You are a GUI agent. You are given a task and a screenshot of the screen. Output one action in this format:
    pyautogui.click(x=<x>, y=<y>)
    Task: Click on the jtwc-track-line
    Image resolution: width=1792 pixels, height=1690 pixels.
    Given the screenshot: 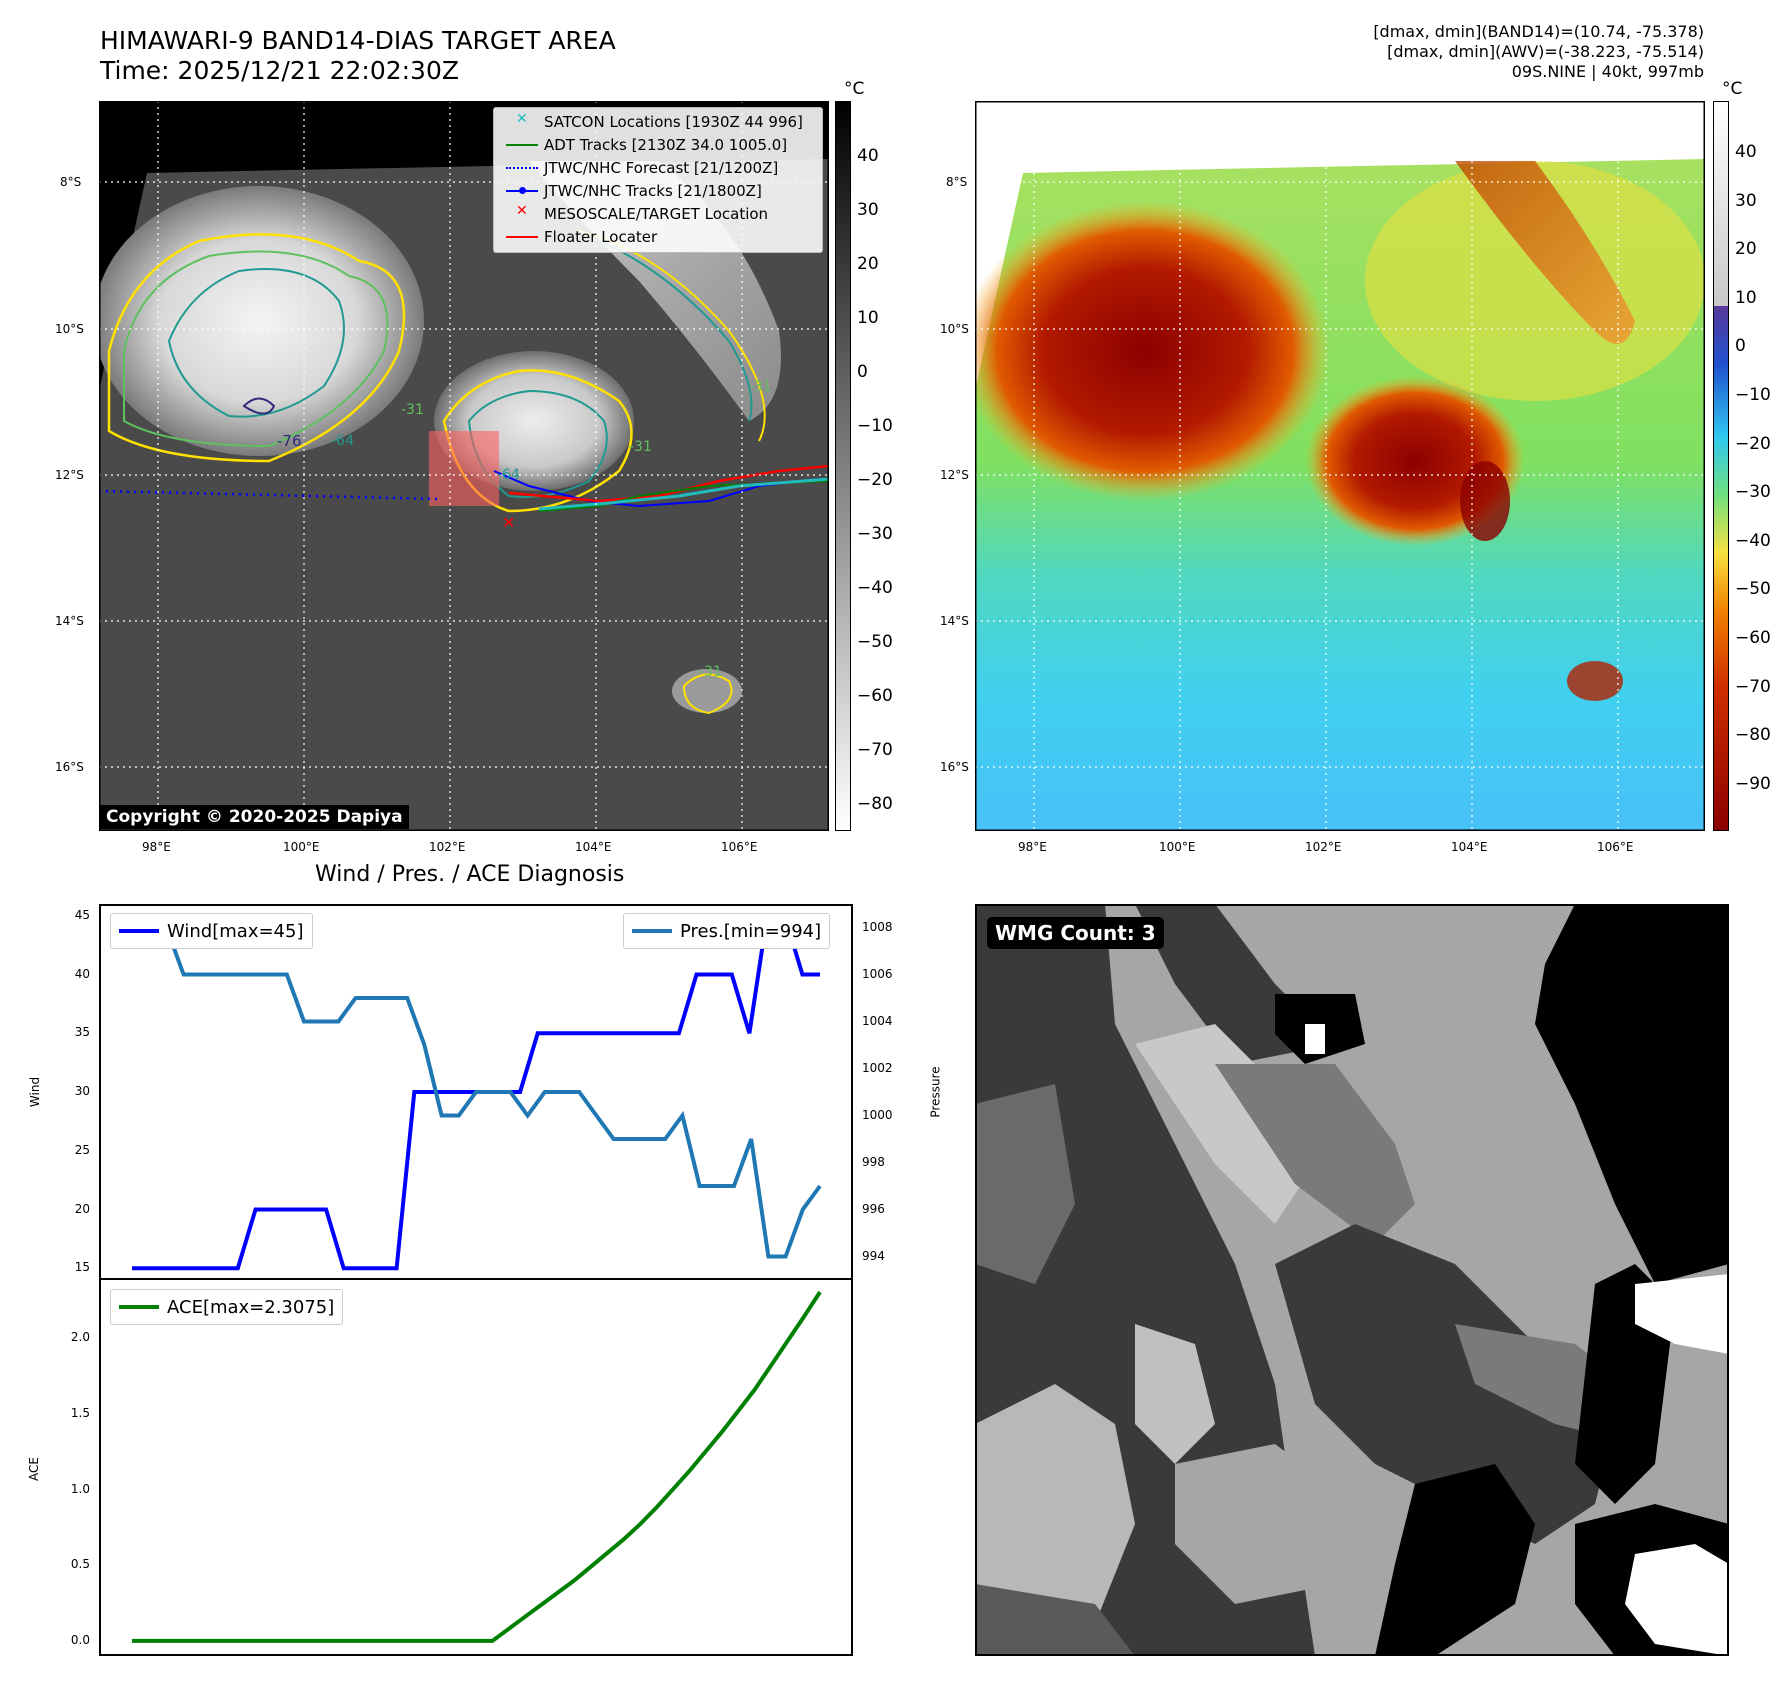 What is the action you would take?
    pyautogui.click(x=656, y=489)
    